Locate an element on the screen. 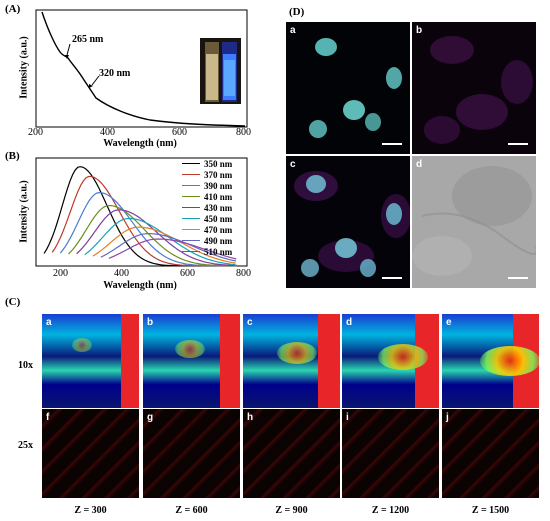 Image resolution: width=550 pixels, height=521 pixels. legend-item: 370 nm is located at coordinates (217, 174).